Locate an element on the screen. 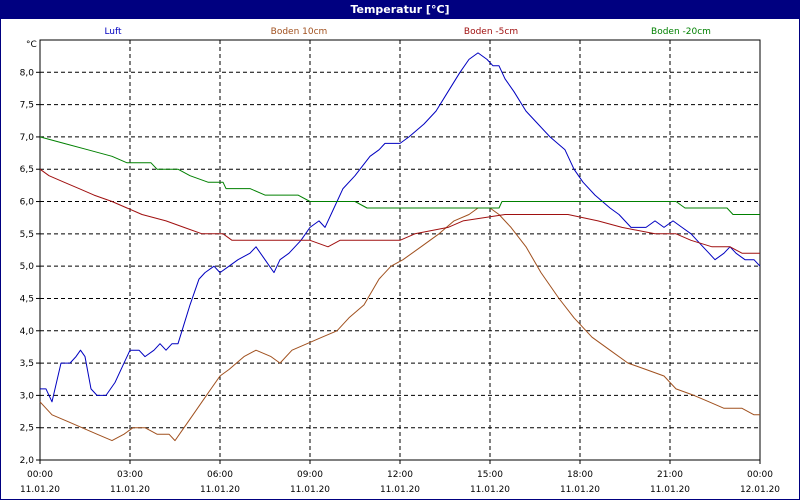 The image size is (800, 500). y-tick-label: 8,0 is located at coordinates (27, 73).